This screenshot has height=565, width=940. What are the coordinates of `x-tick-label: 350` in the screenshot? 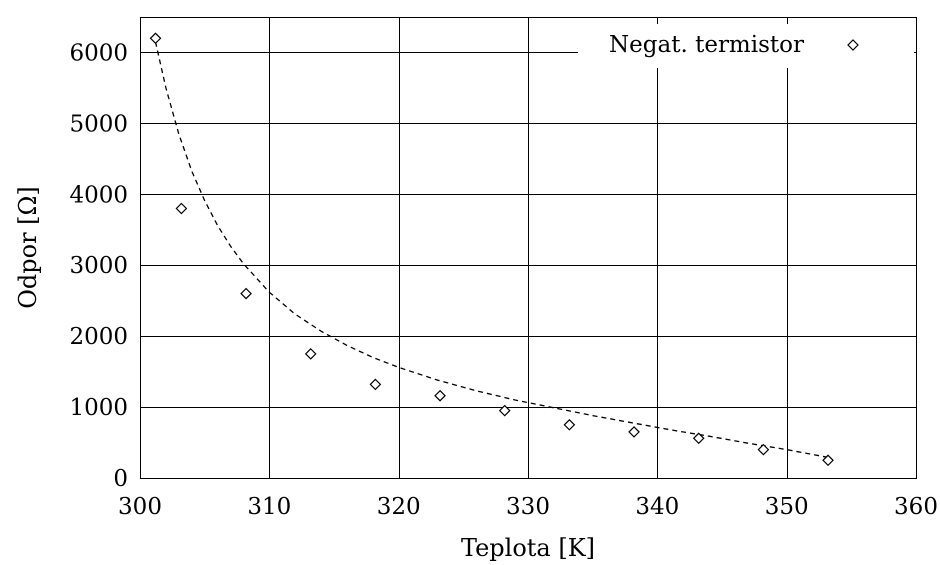 It's located at (787, 507).